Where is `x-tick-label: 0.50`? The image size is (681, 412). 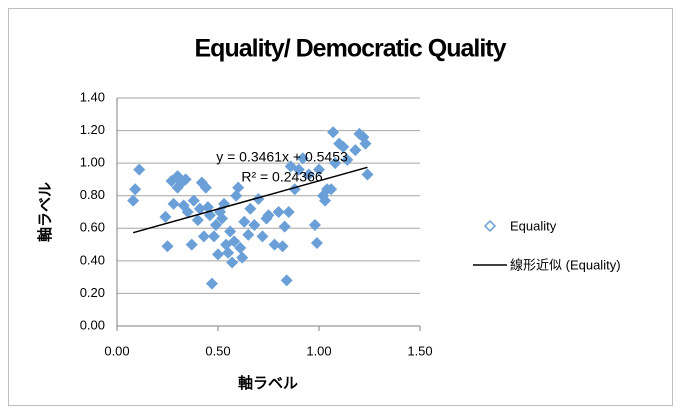 x-tick-label: 0.50 is located at coordinates (217, 350).